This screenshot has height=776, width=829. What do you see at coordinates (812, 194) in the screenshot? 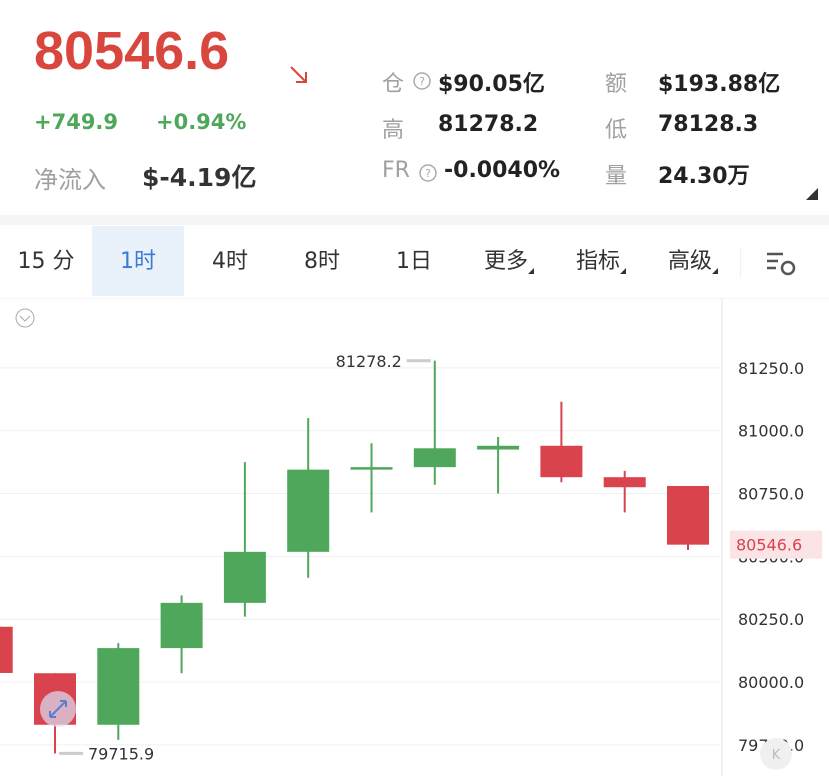
I see `corner-icon` at bounding box center [812, 194].